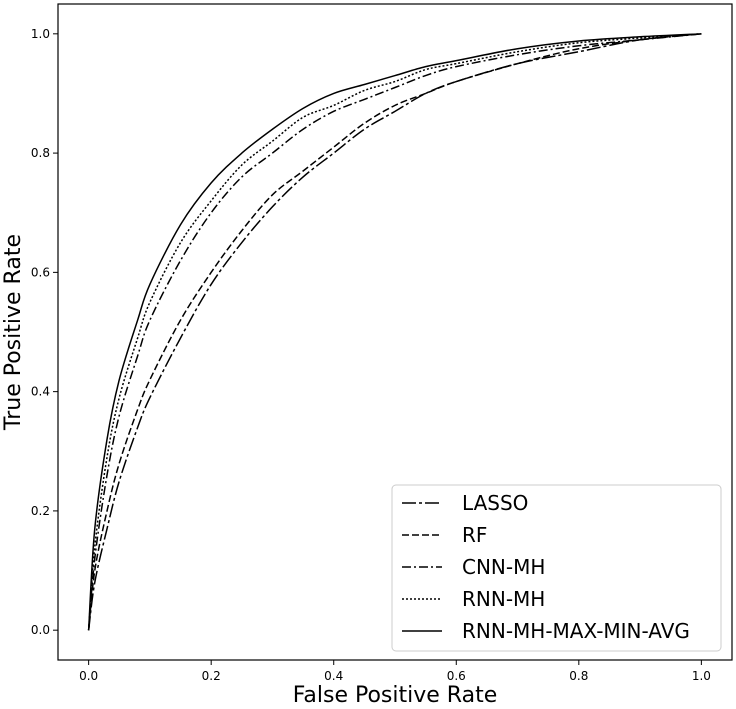 This screenshot has width=736, height=709. What do you see at coordinates (503, 599) in the screenshot?
I see `legend-label: RNN-MH` at bounding box center [503, 599].